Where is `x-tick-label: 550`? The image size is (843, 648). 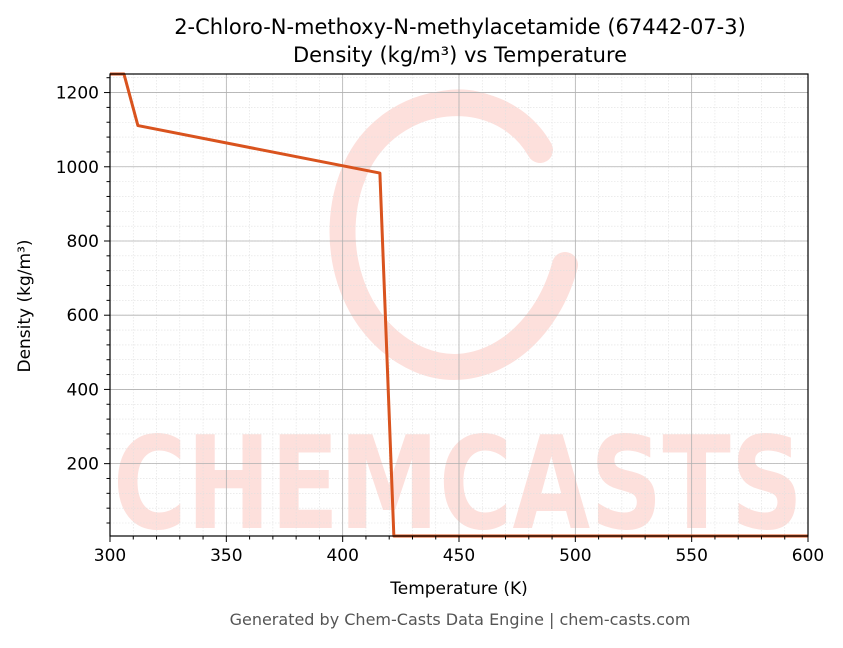
x-tick-label: 550 is located at coordinates (691, 556).